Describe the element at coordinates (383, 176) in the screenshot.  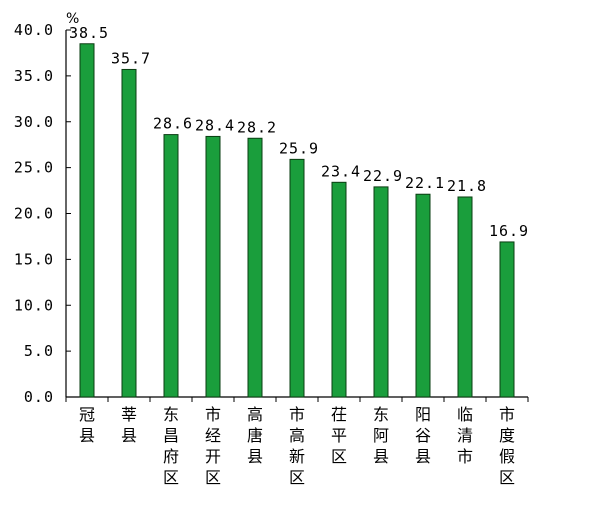
I see `data-label: 22.9` at that location.